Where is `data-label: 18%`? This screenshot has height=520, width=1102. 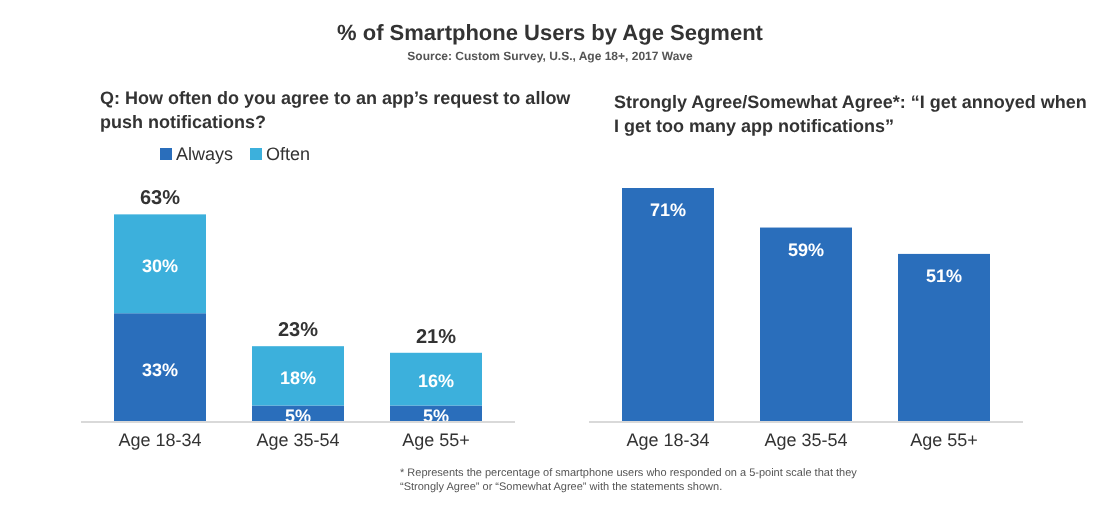 data-label: 18% is located at coordinates (298, 377).